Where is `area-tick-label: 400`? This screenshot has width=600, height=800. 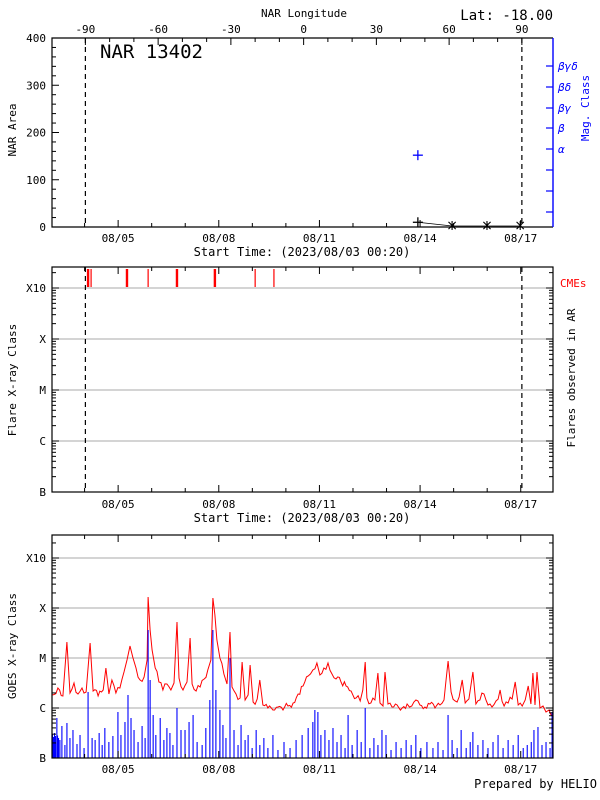
area-tick-label: 400 is located at coordinates (36, 38).